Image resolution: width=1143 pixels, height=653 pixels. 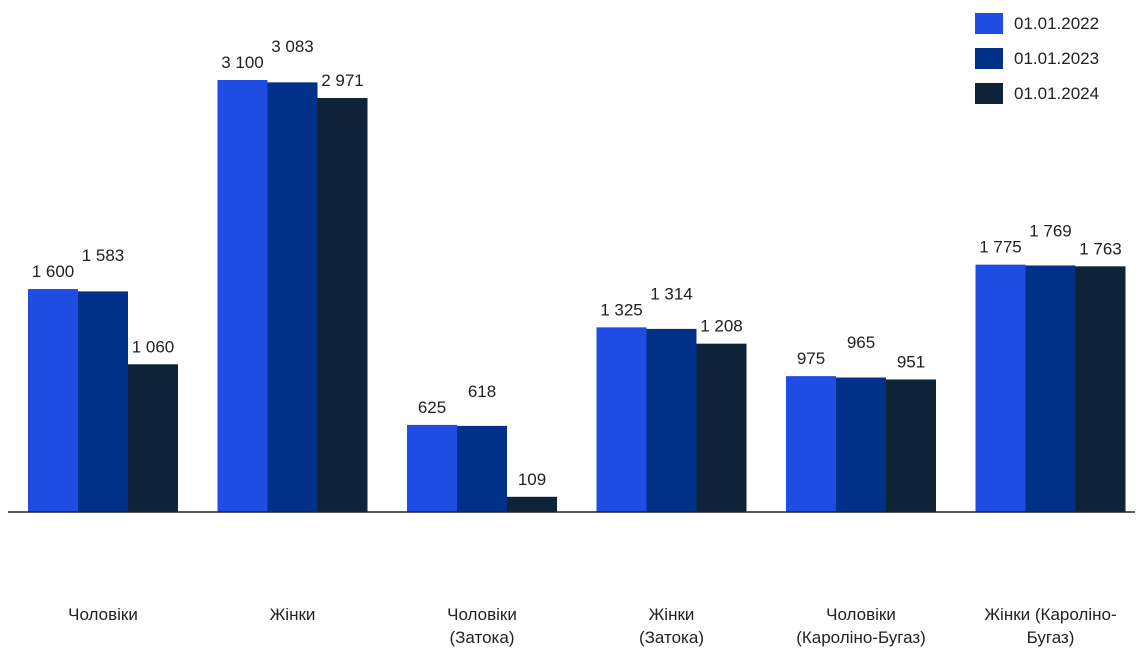 I want to click on category-label-0-0: Чоловіки, so click(x=103, y=614).